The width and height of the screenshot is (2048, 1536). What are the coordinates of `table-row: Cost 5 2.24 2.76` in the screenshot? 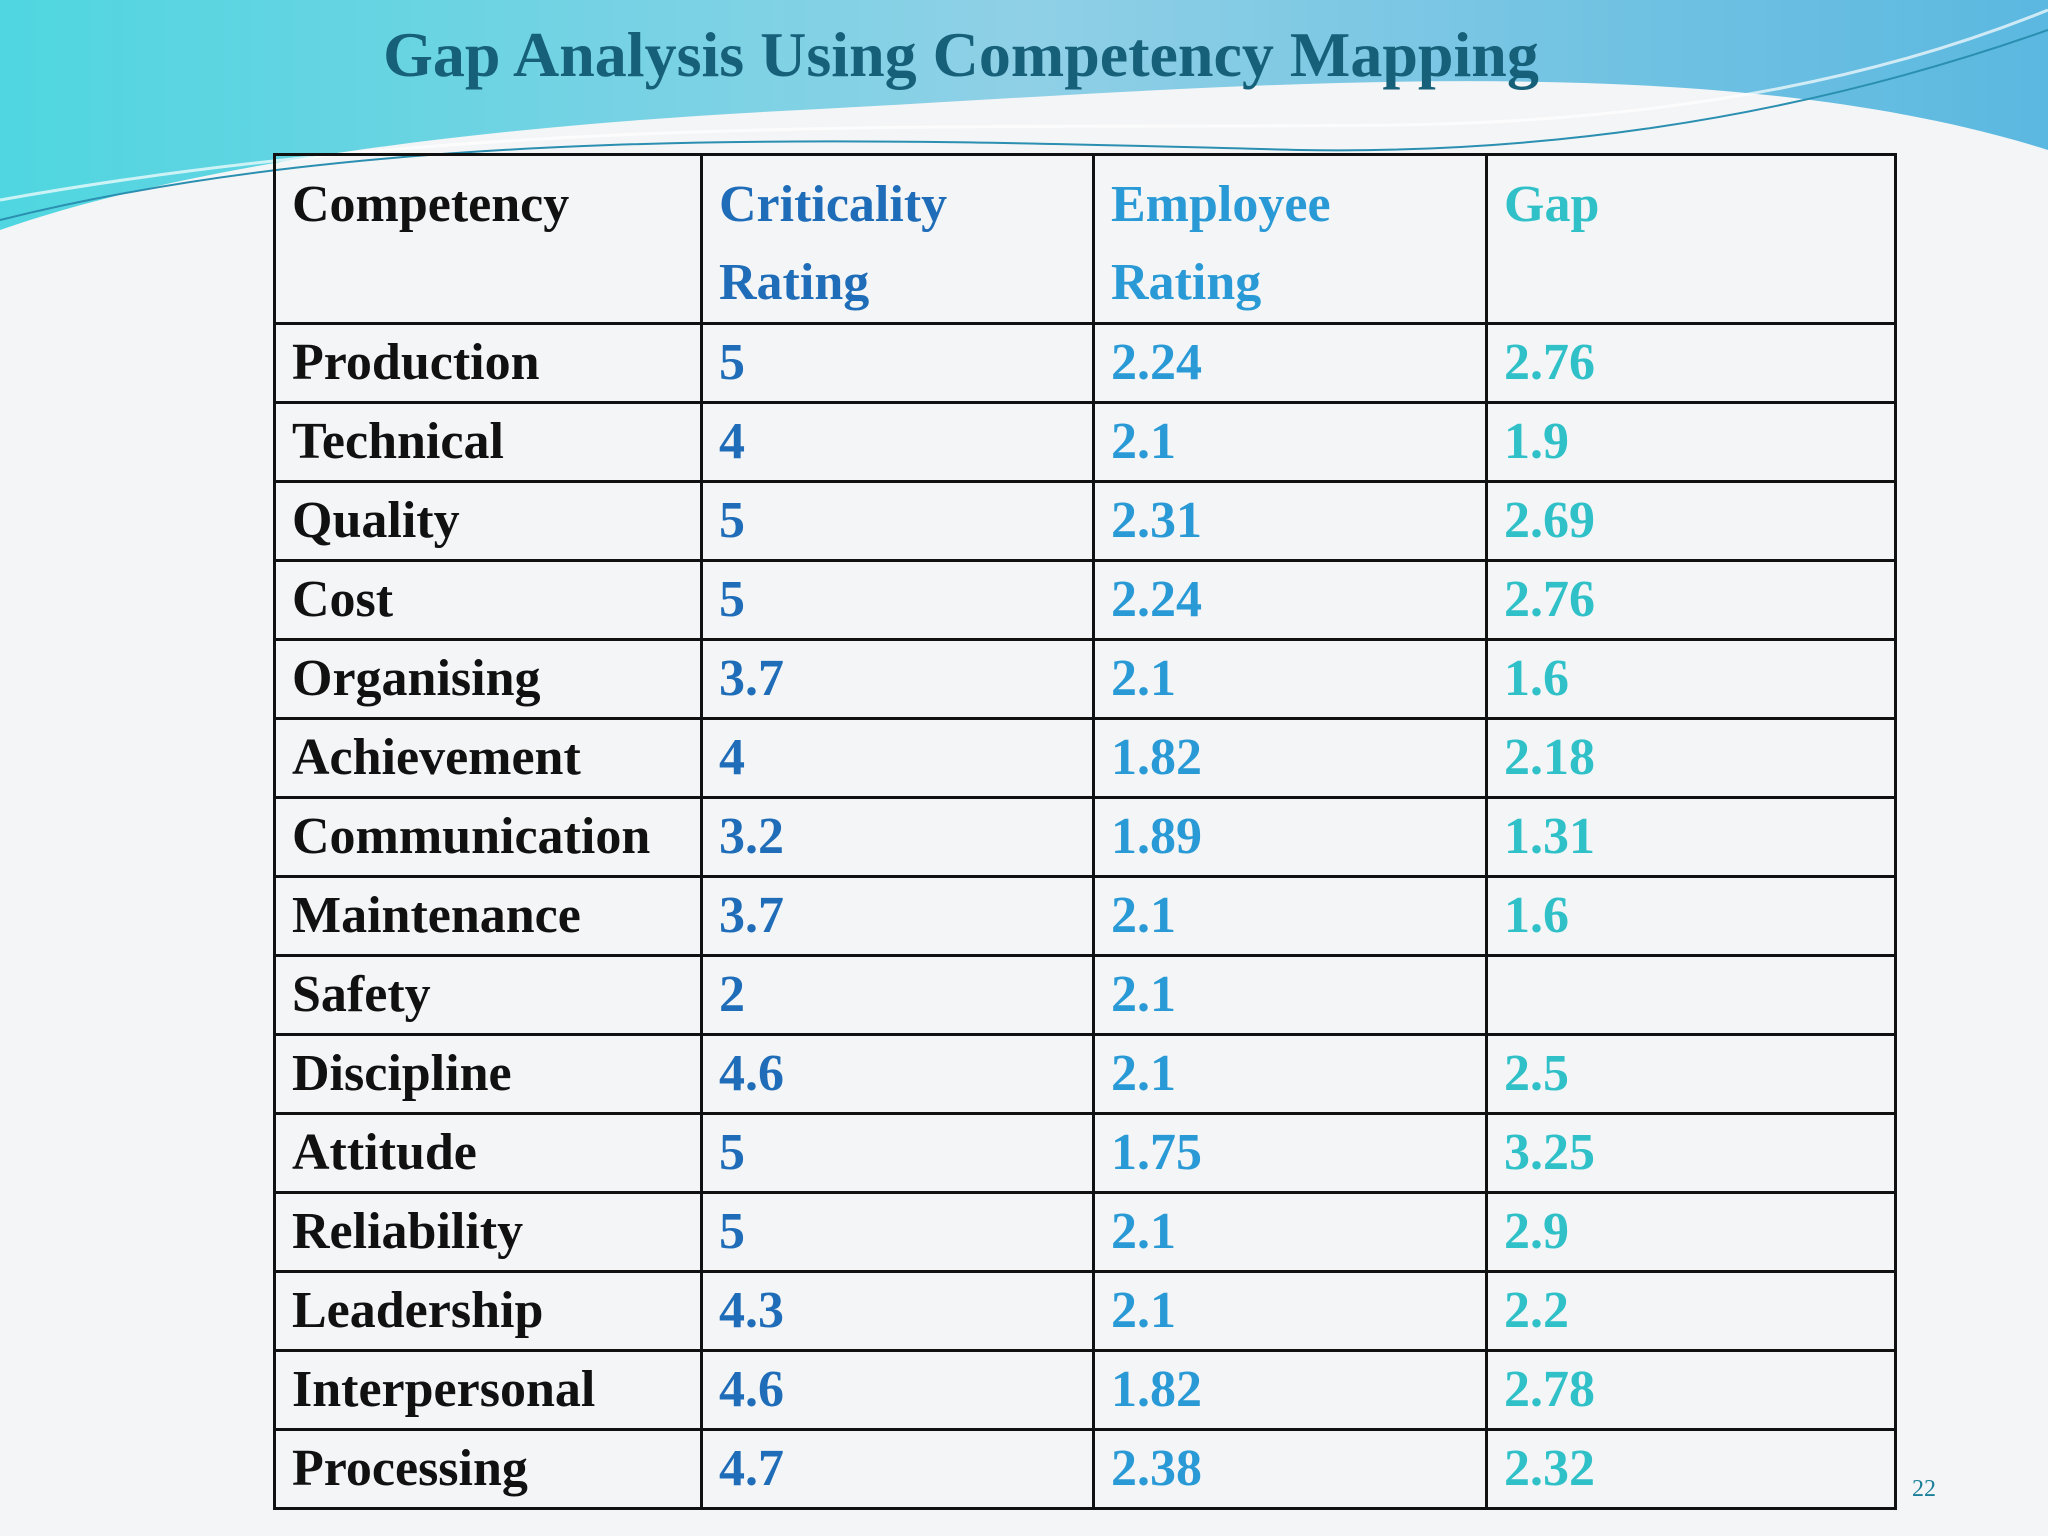 It's located at (1085, 600).